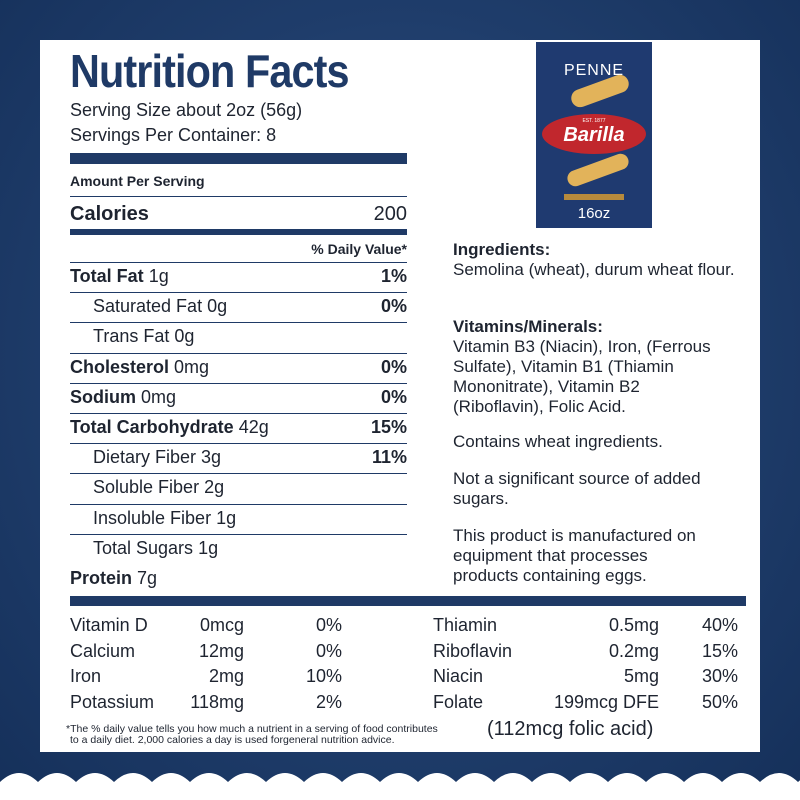  Describe the element at coordinates (123, 396) in the screenshot. I see `nutrient-name: Sodium 0mg` at that location.